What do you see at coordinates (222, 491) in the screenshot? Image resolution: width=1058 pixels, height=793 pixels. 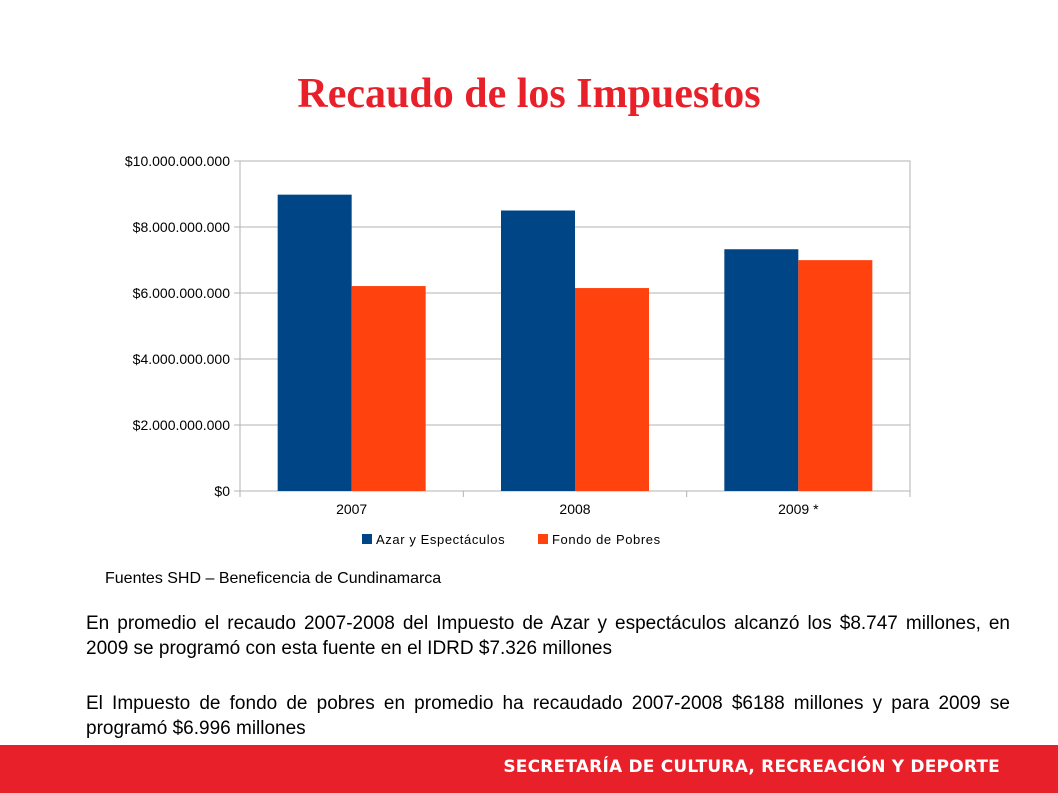 I see `y-tick-label: $0` at bounding box center [222, 491].